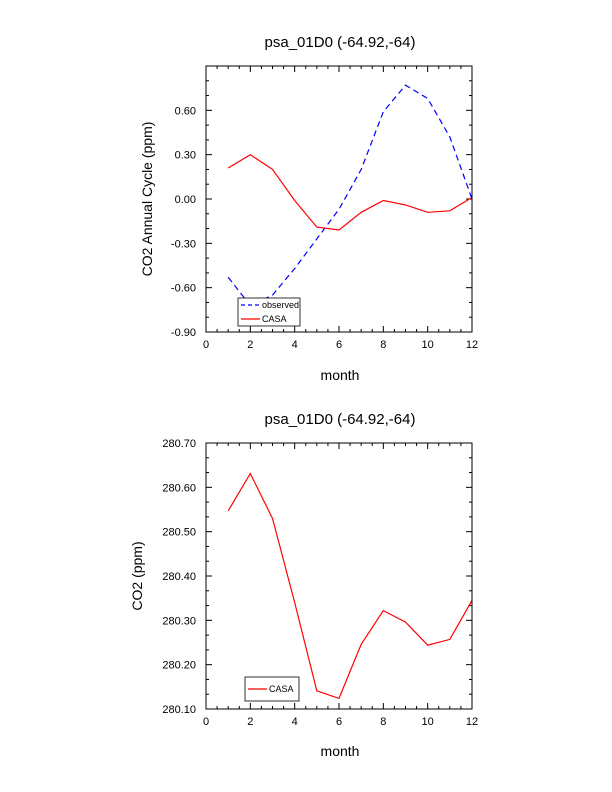 The image size is (612, 792). I want to click on legend: CASA, so click(272, 689).